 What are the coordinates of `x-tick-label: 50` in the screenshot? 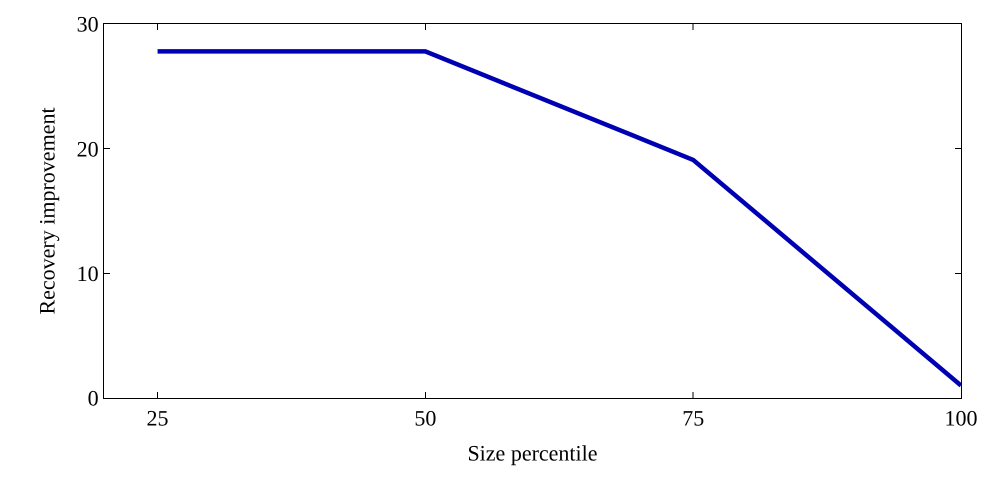 It's located at (425, 417).